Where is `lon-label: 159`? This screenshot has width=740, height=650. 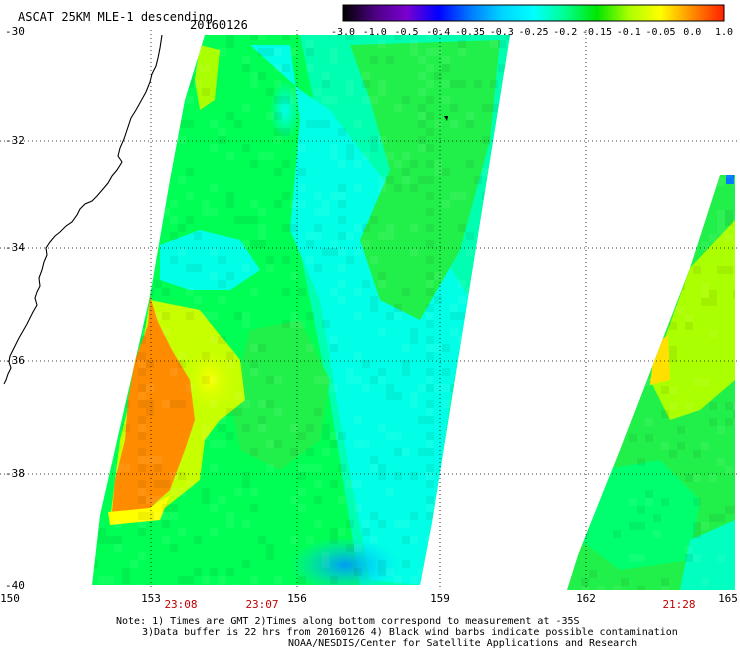
lon-label: 159 is located at coordinates (440, 598).